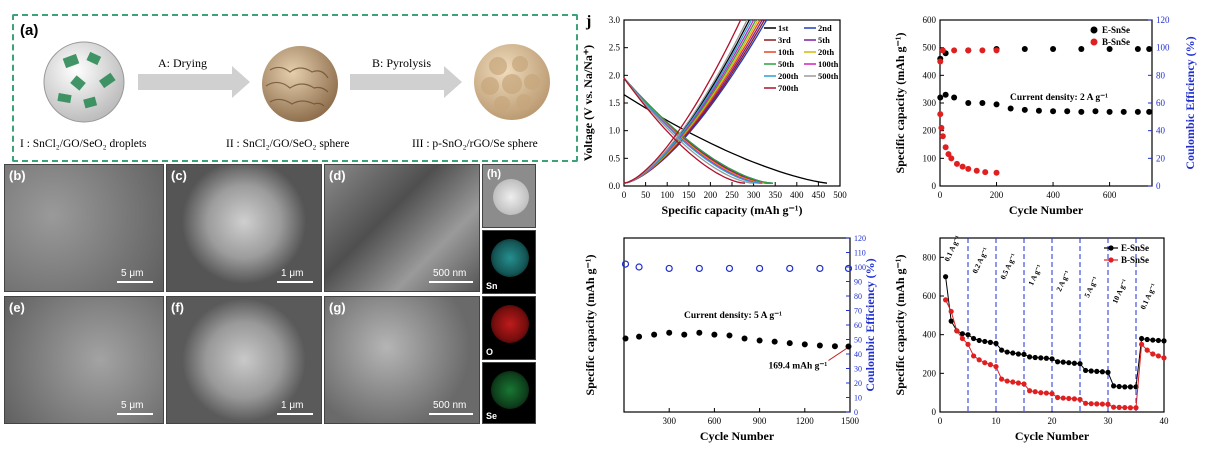 The image size is (1206, 452). What do you see at coordinates (132, 273) in the screenshot?
I see `scale-text: 5 μm` at bounding box center [132, 273].